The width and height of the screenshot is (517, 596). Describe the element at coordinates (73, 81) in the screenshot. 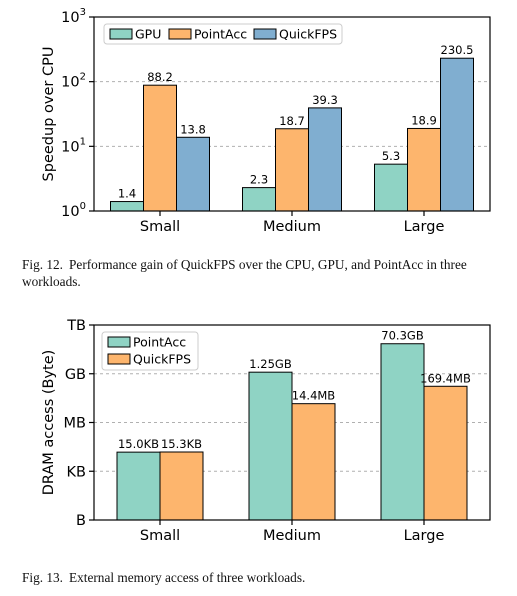

I see `y-tick-label: 10²` at that location.